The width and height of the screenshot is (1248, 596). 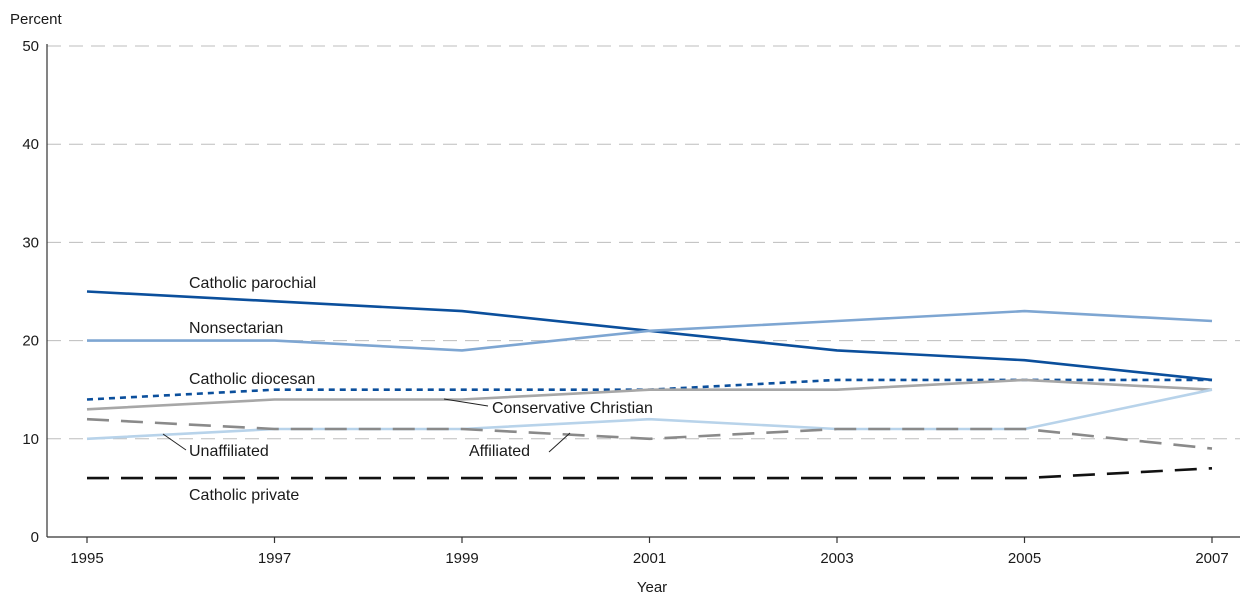 What do you see at coordinates (1211, 558) in the screenshot?
I see `x-tick-label: 2007` at bounding box center [1211, 558].